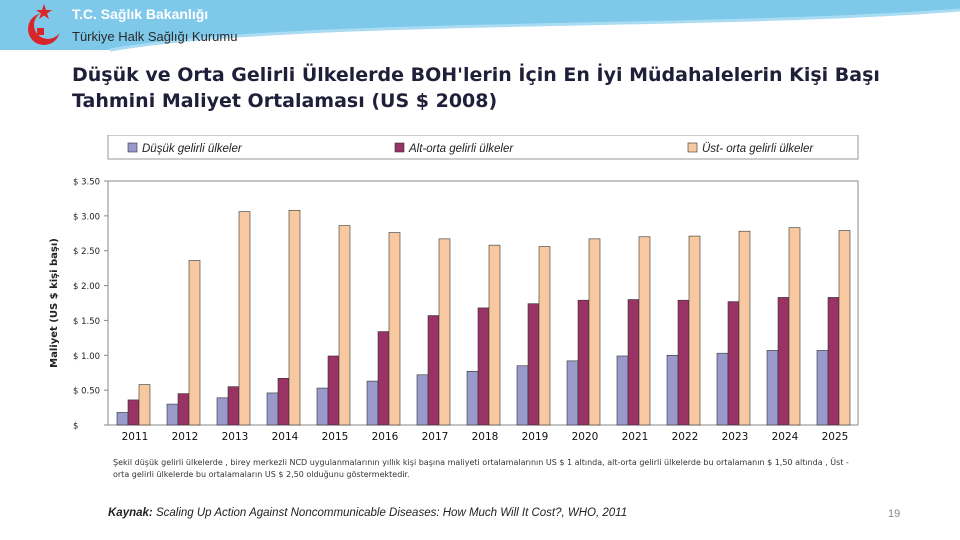 The width and height of the screenshot is (960, 540). I want to click on x-tick-label: 2017, so click(435, 437).